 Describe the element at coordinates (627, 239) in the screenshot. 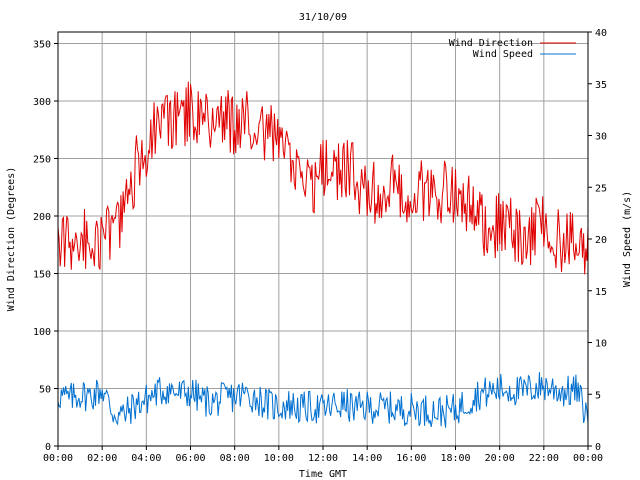

I see `y-right-axis-label: Wind Speed (m/s)` at that location.